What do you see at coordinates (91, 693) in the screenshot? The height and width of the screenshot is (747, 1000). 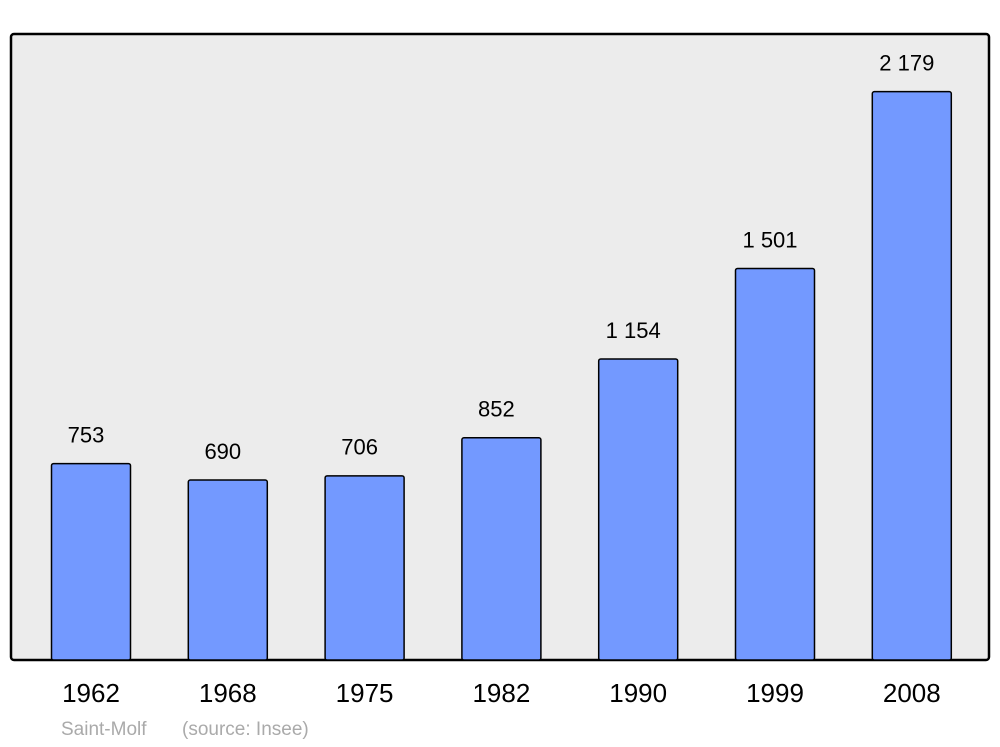 I see `x-tick-label: 1962` at bounding box center [91, 693].